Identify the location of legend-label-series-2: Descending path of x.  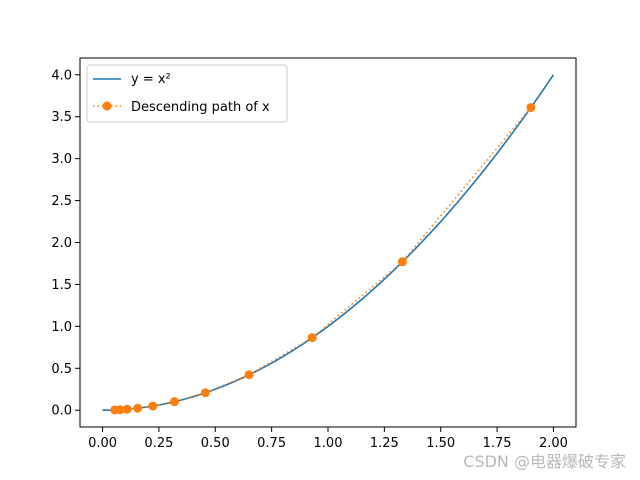
(200, 107).